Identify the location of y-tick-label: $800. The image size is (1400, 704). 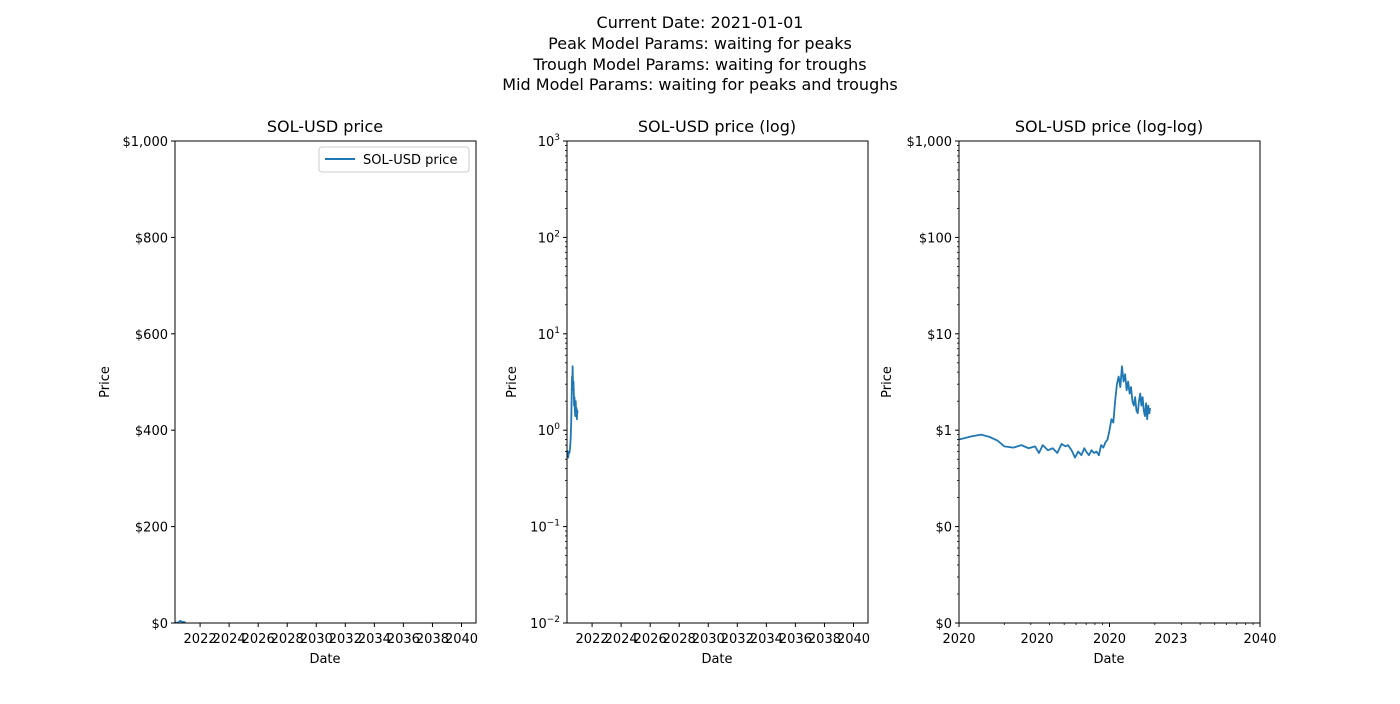
(151, 238).